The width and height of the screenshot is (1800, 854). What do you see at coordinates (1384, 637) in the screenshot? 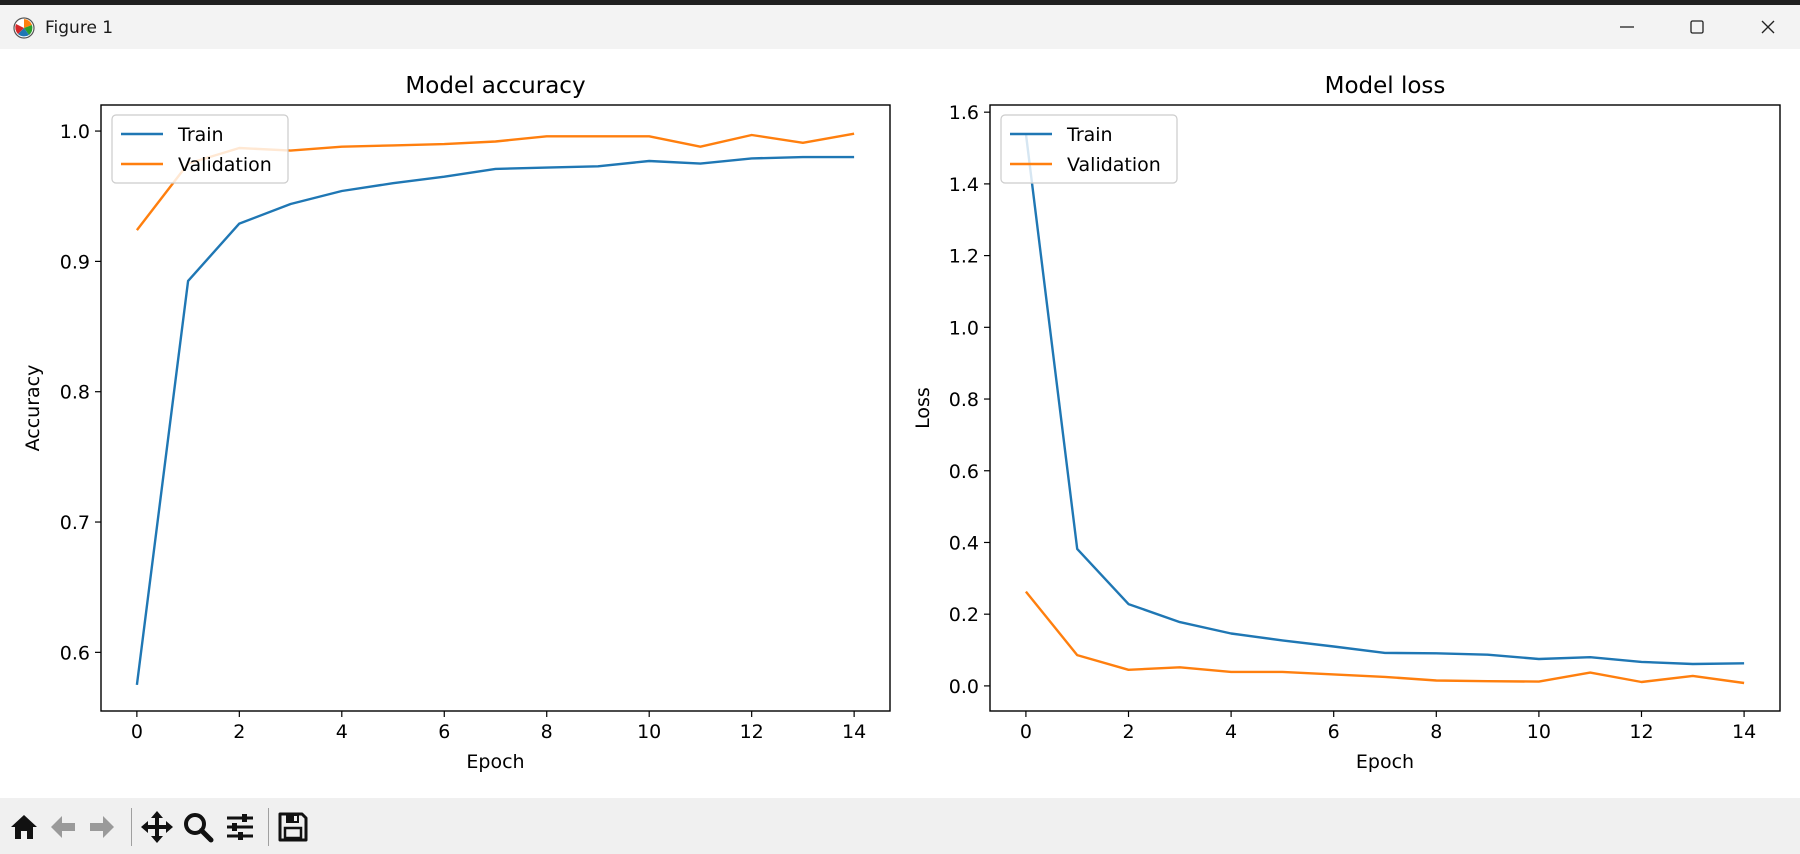
I see `loss-series-validation-line` at bounding box center [1384, 637].